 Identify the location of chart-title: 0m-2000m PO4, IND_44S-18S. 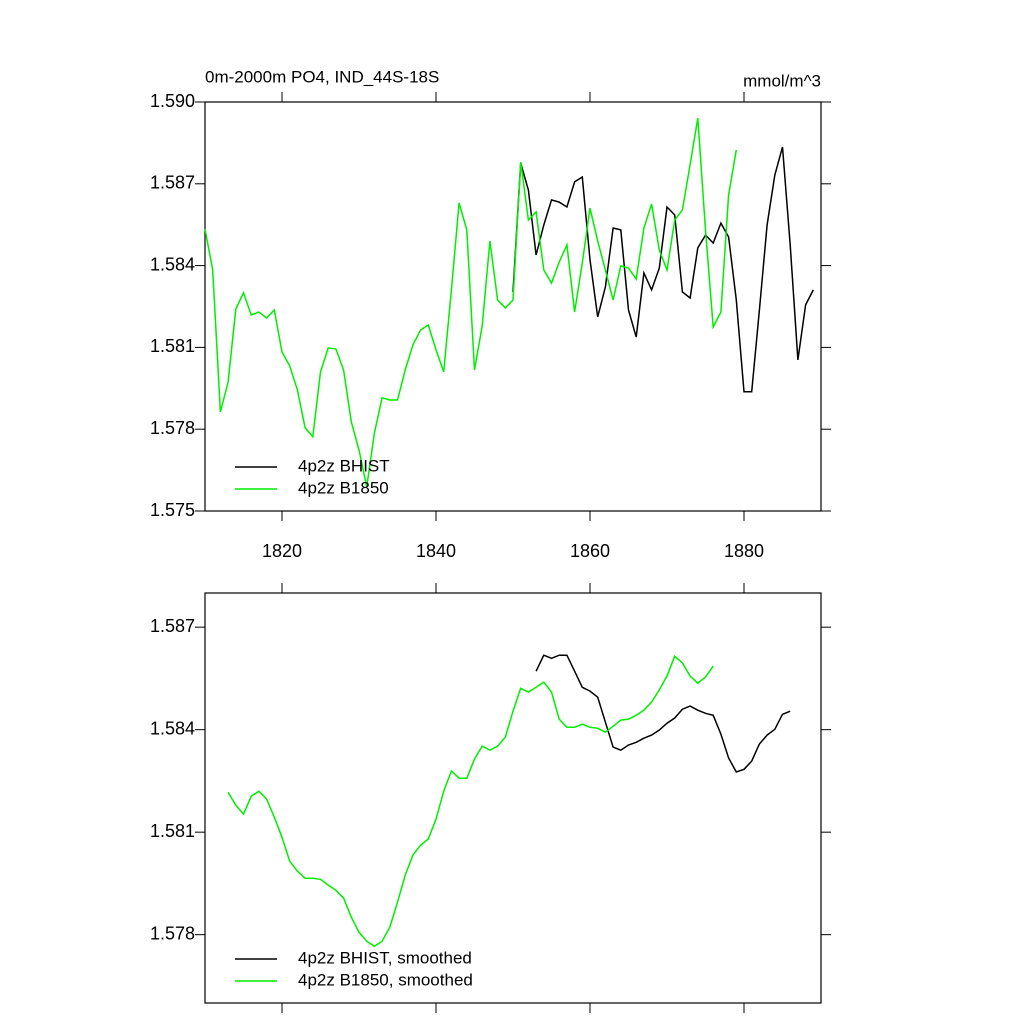
(322, 76).